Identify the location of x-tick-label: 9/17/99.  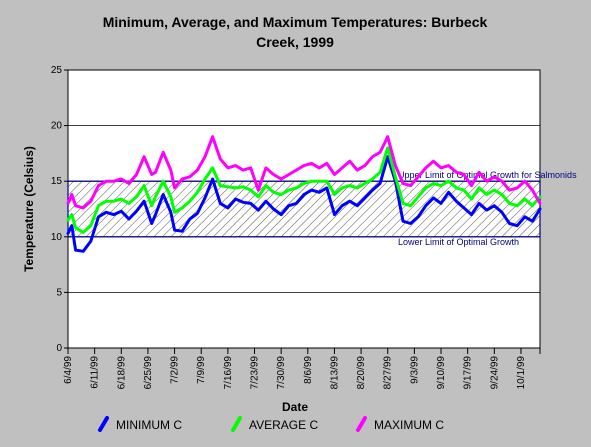
(468, 373).